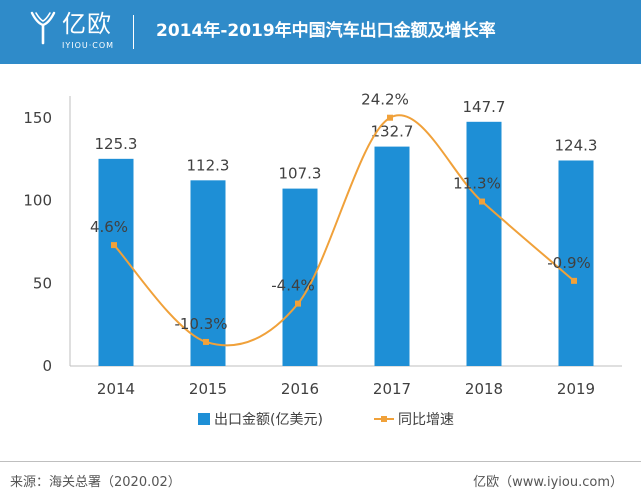  What do you see at coordinates (392, 389) in the screenshot?
I see `x-tick-label: 2017` at bounding box center [392, 389].